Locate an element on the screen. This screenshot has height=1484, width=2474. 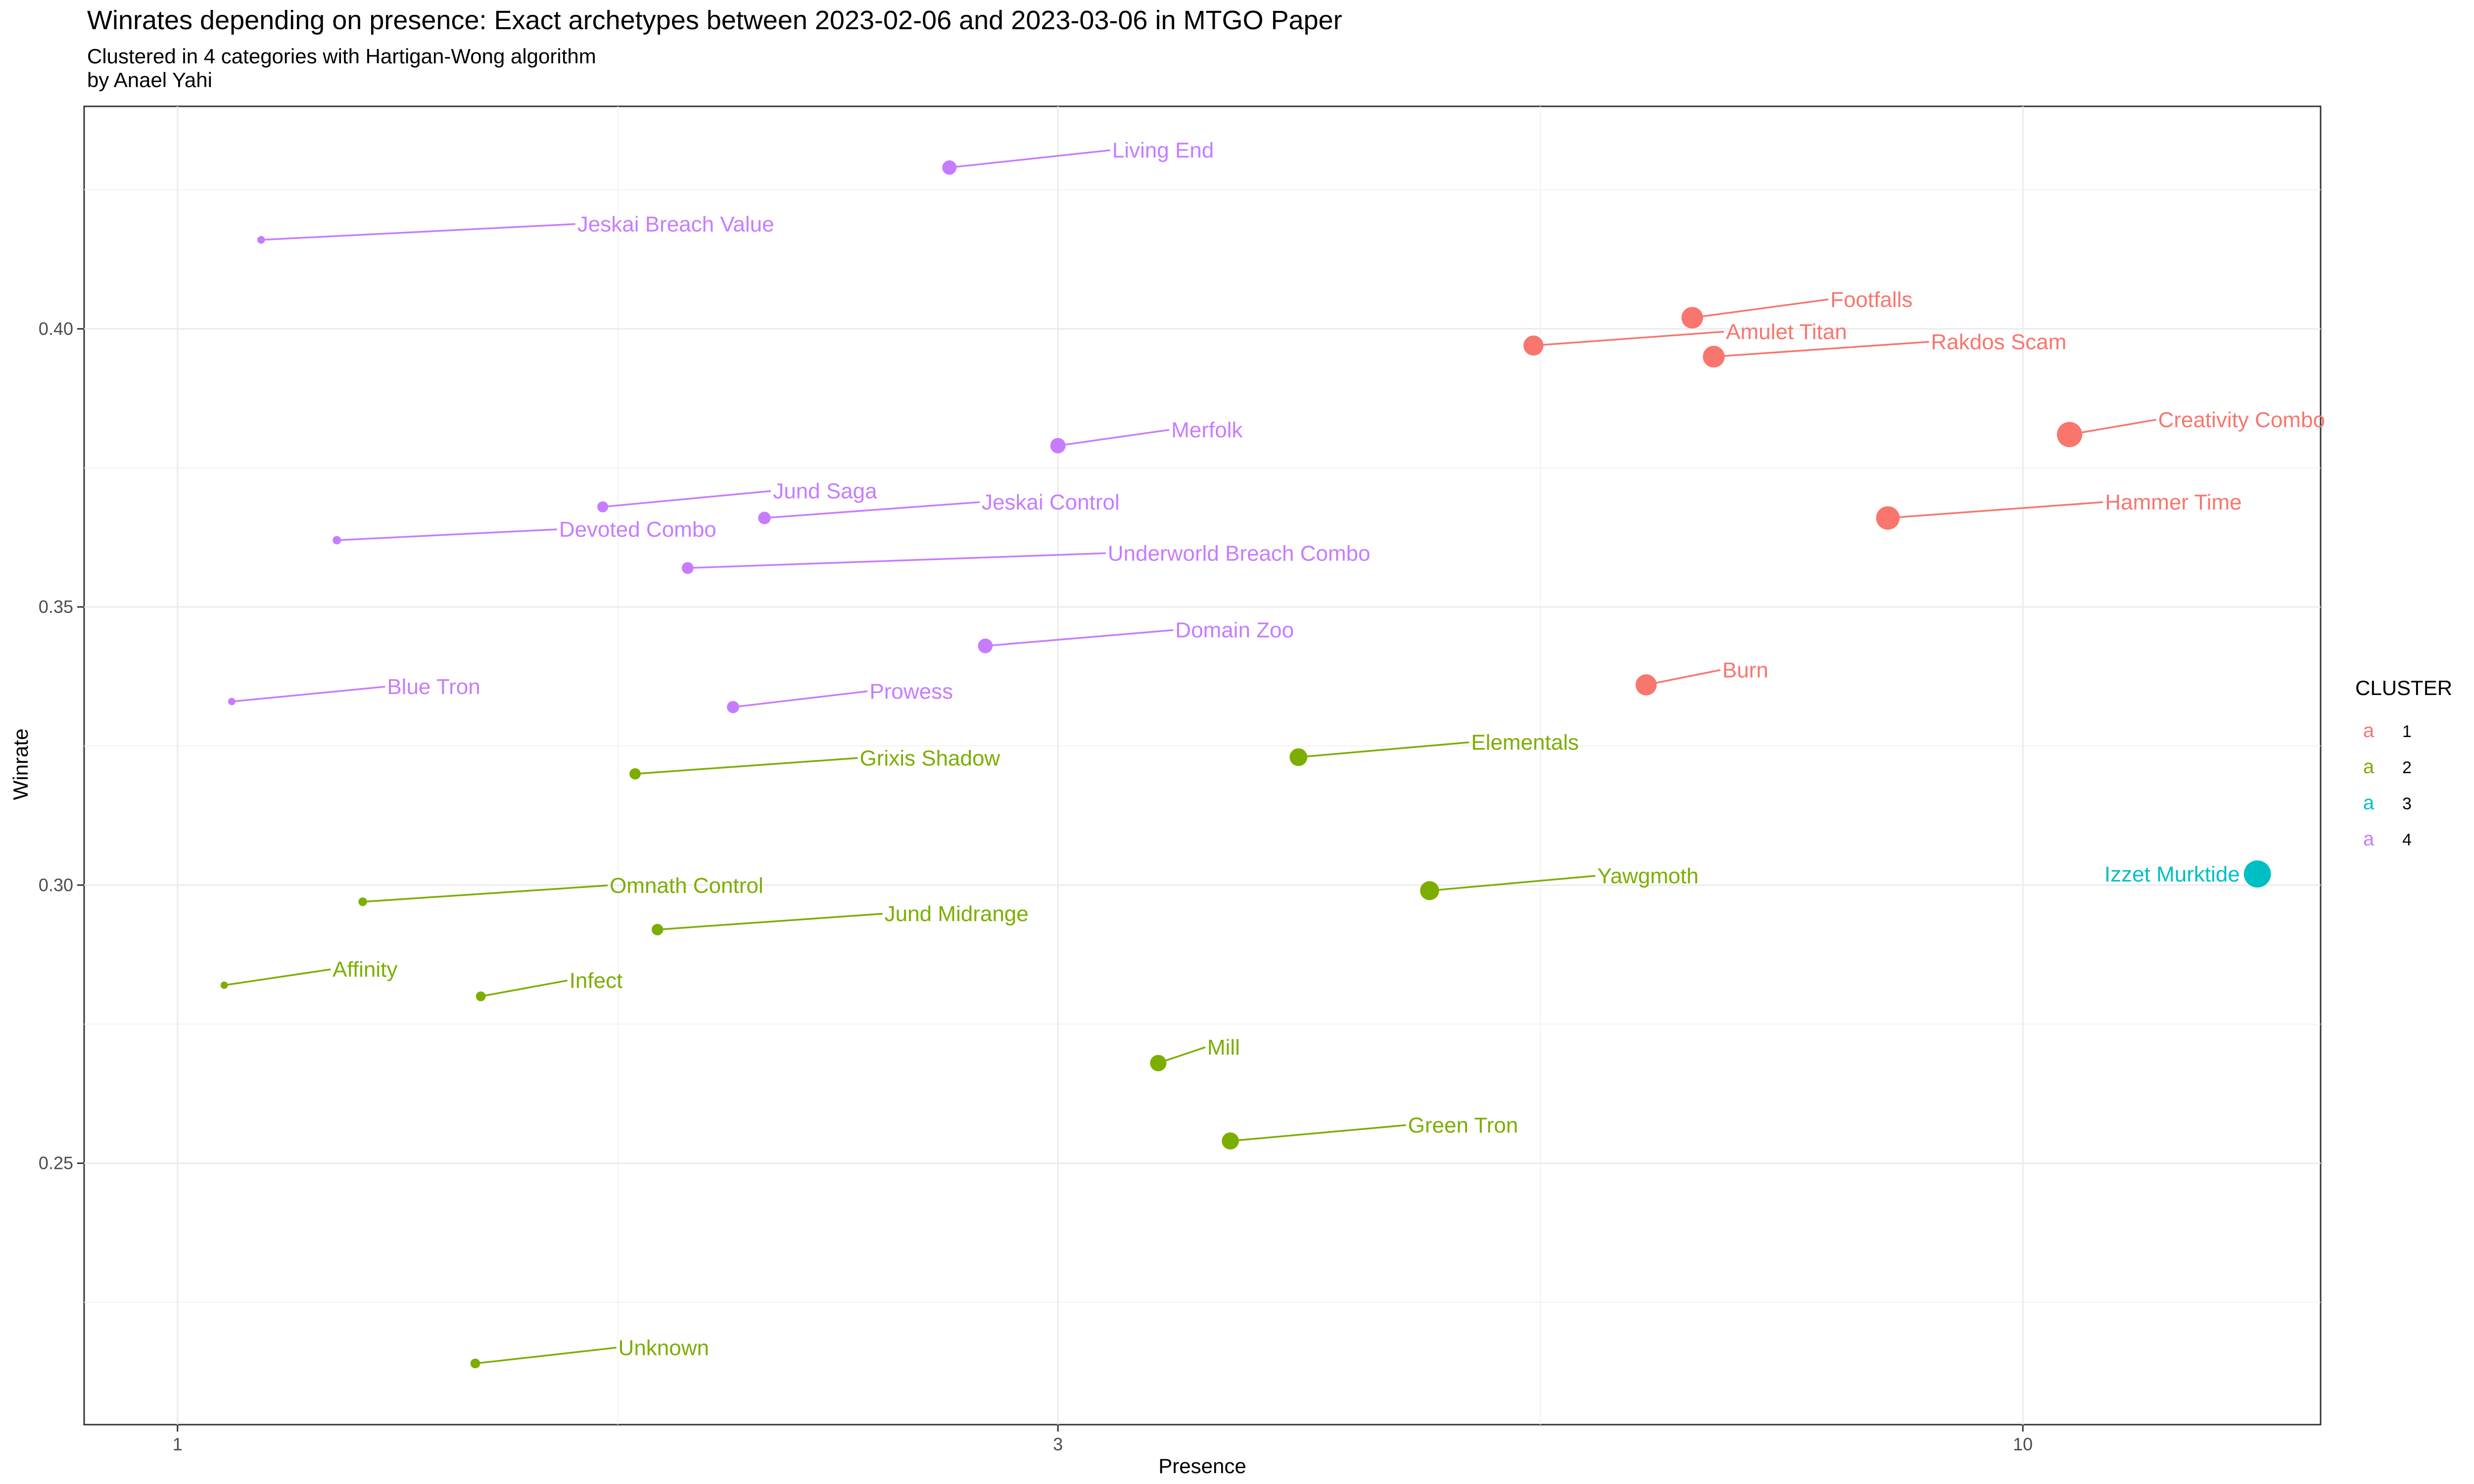
point-blue-tron is located at coordinates (232, 701).